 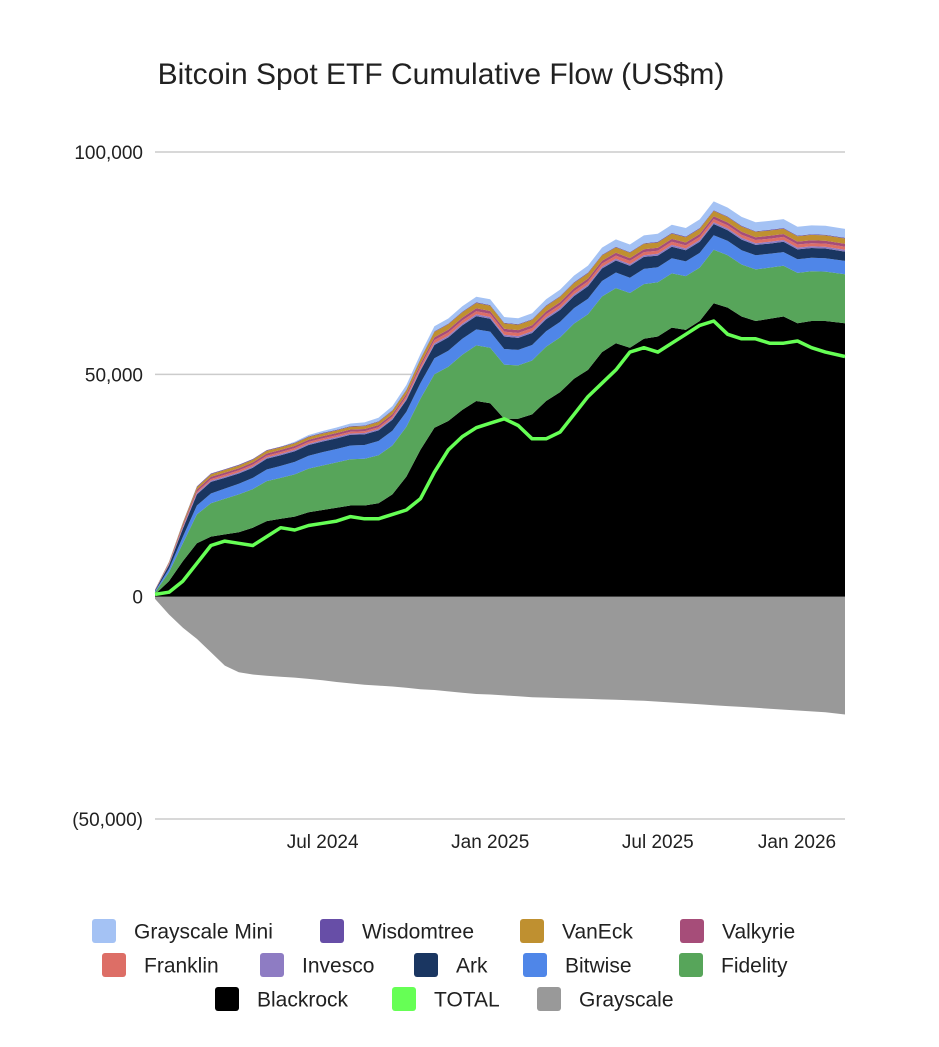 I want to click on legend-item-blackrock: Blackrock, so click(x=282, y=999).